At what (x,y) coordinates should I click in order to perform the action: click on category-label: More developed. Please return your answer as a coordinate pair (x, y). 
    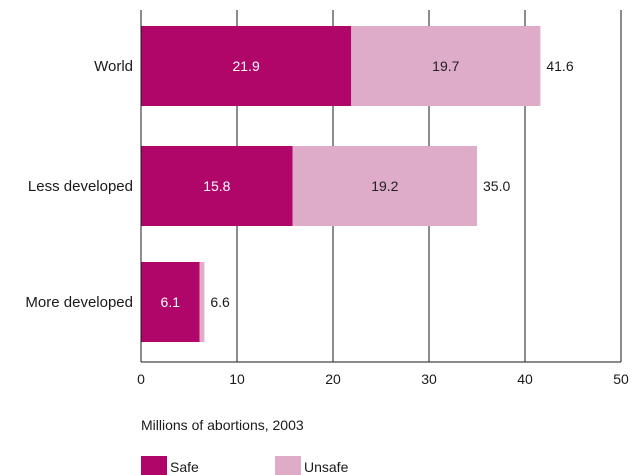
    Looking at the image, I should click on (79, 302).